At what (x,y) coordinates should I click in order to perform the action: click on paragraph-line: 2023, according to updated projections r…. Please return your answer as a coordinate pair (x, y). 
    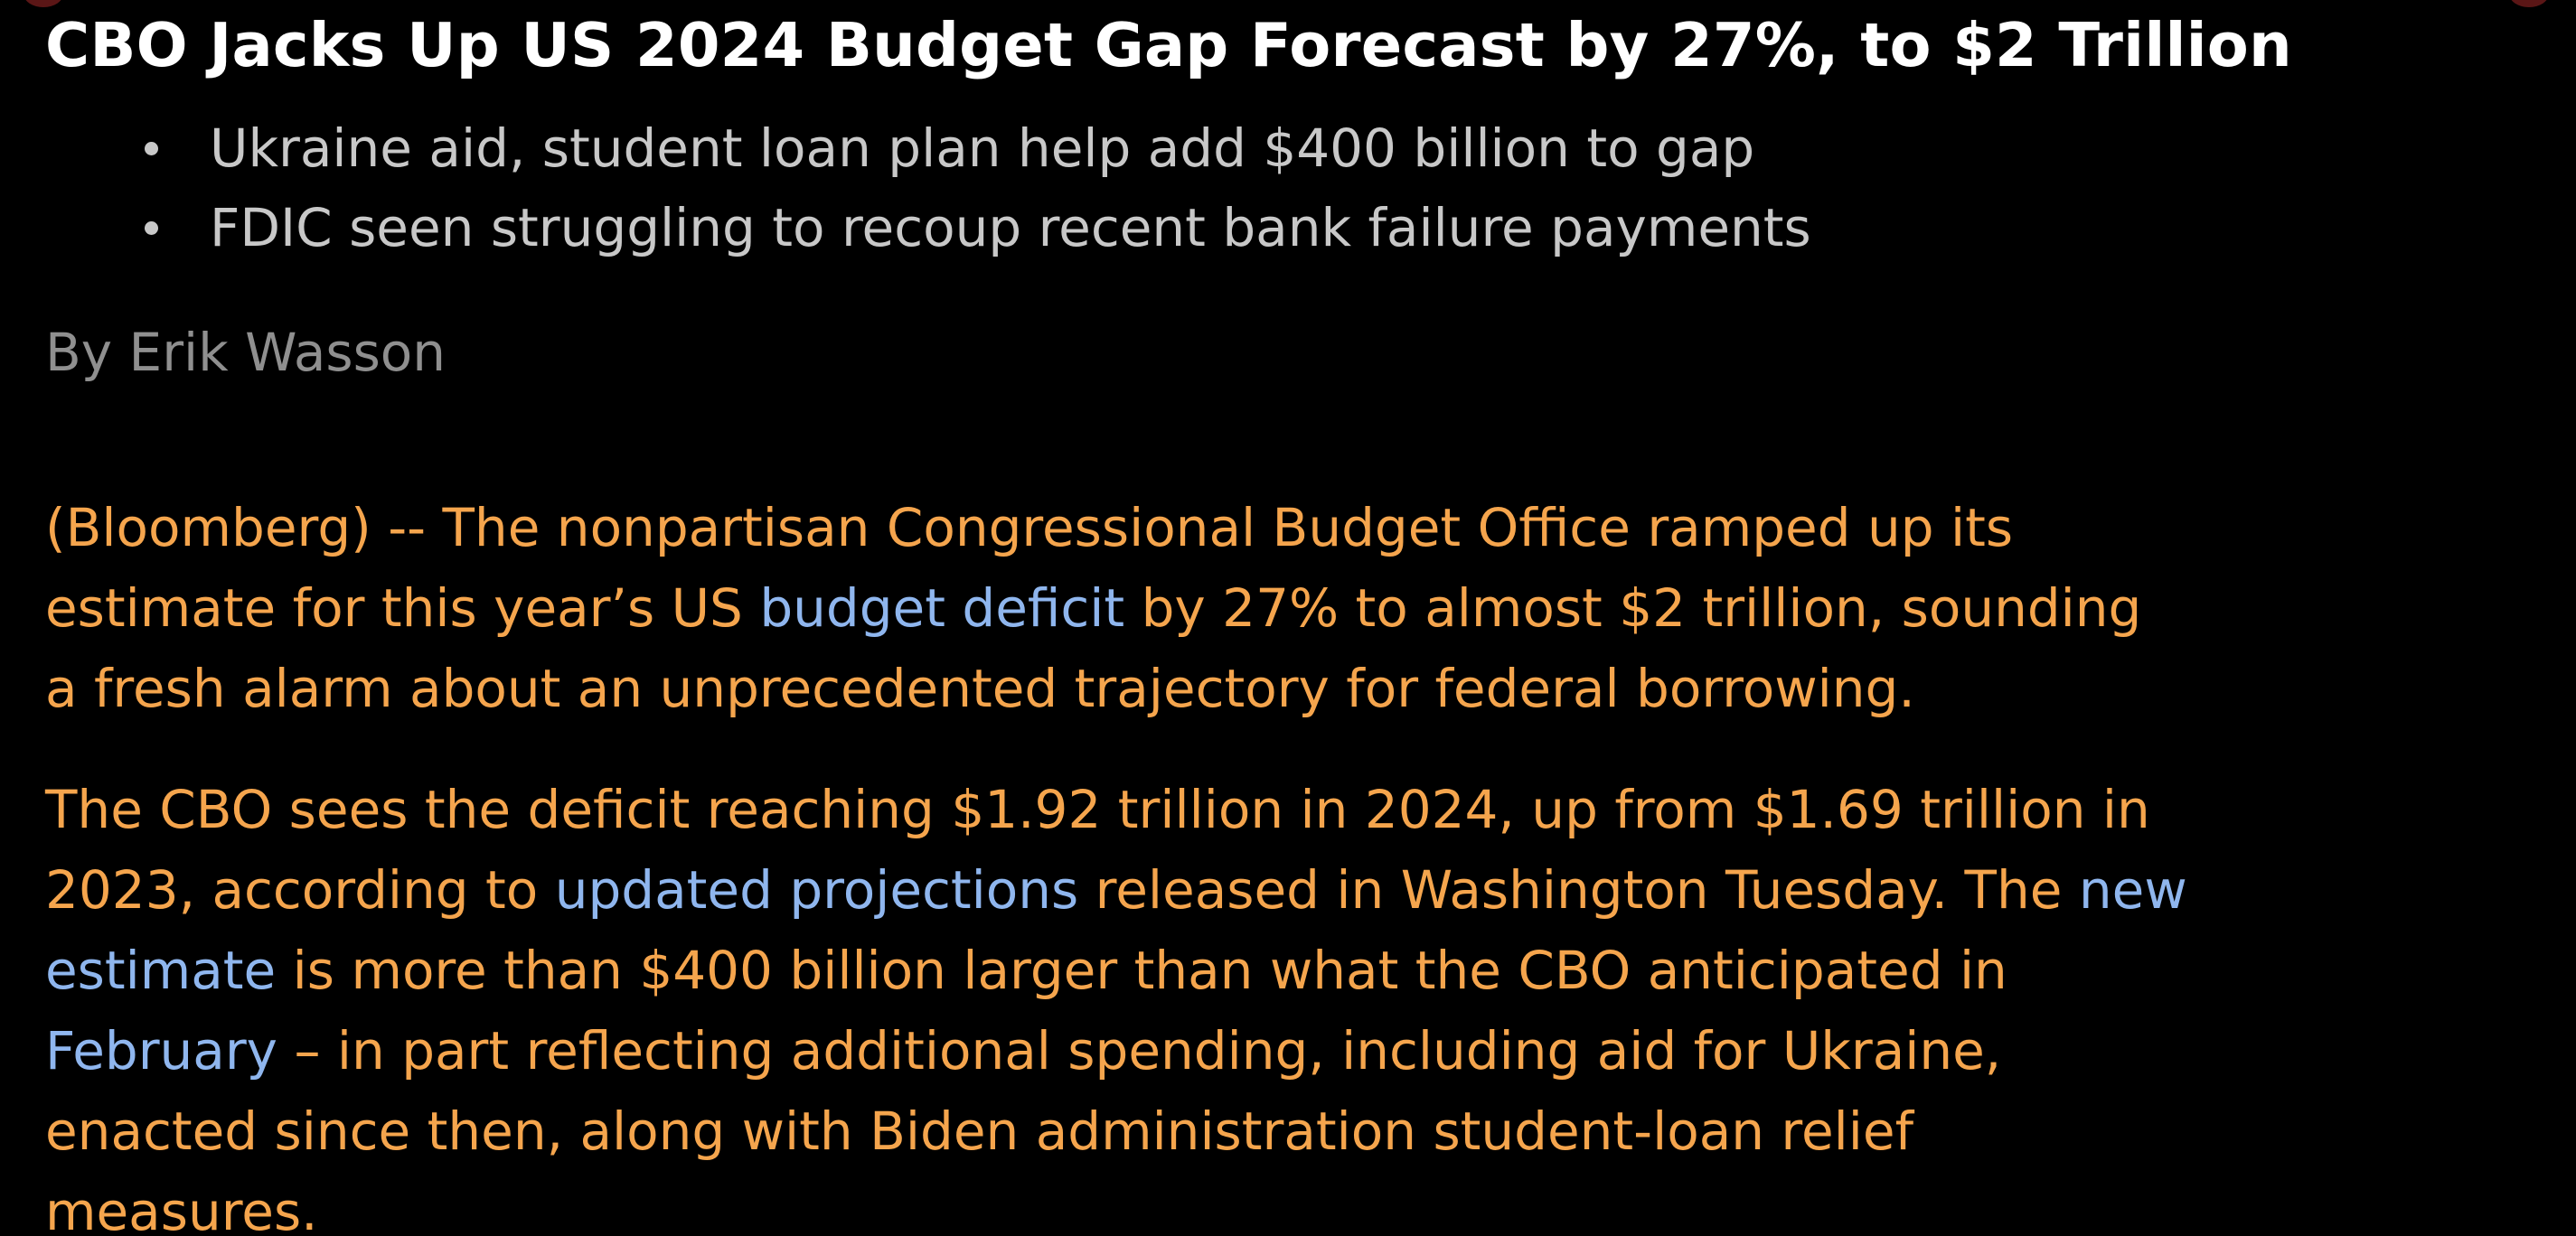
    Looking at the image, I should click on (1116, 890).